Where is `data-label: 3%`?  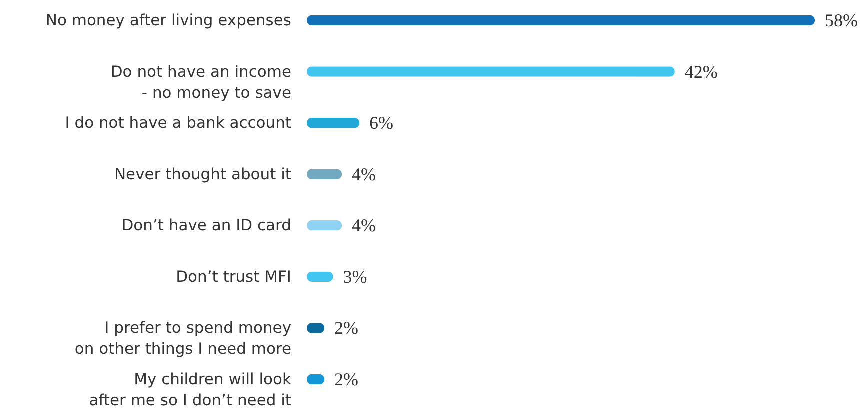
data-label: 3% is located at coordinates (355, 276).